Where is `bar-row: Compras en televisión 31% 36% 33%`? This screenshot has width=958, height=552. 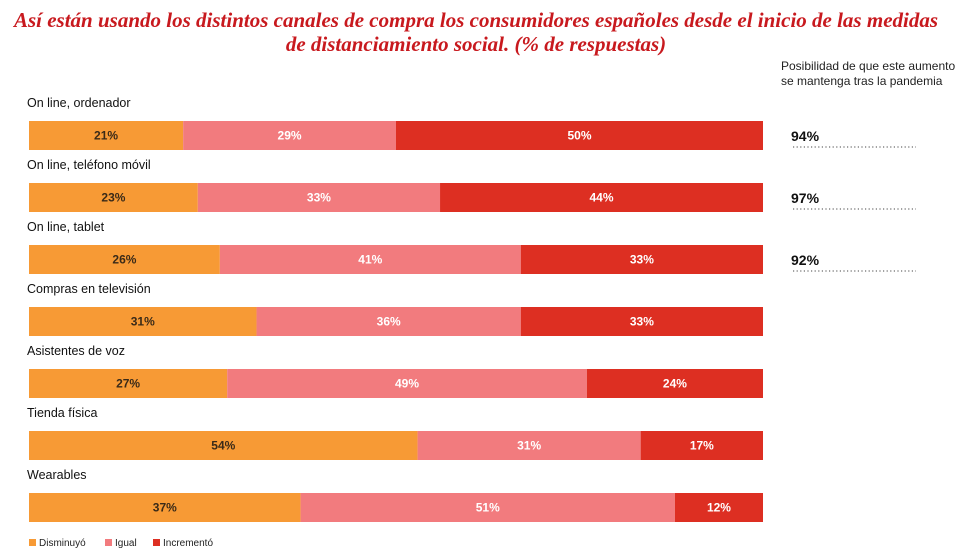
bar-row: Compras en televisión 31% 36% 33% is located at coordinates (395, 309).